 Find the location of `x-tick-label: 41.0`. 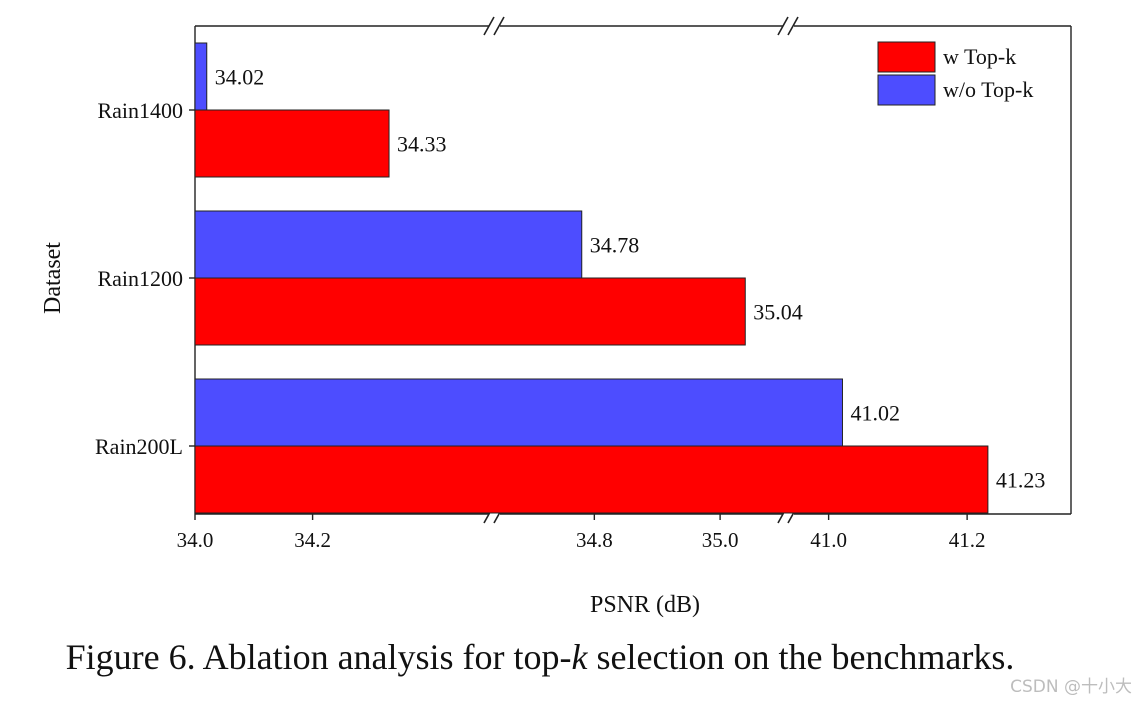

x-tick-label: 41.0 is located at coordinates (828, 540).